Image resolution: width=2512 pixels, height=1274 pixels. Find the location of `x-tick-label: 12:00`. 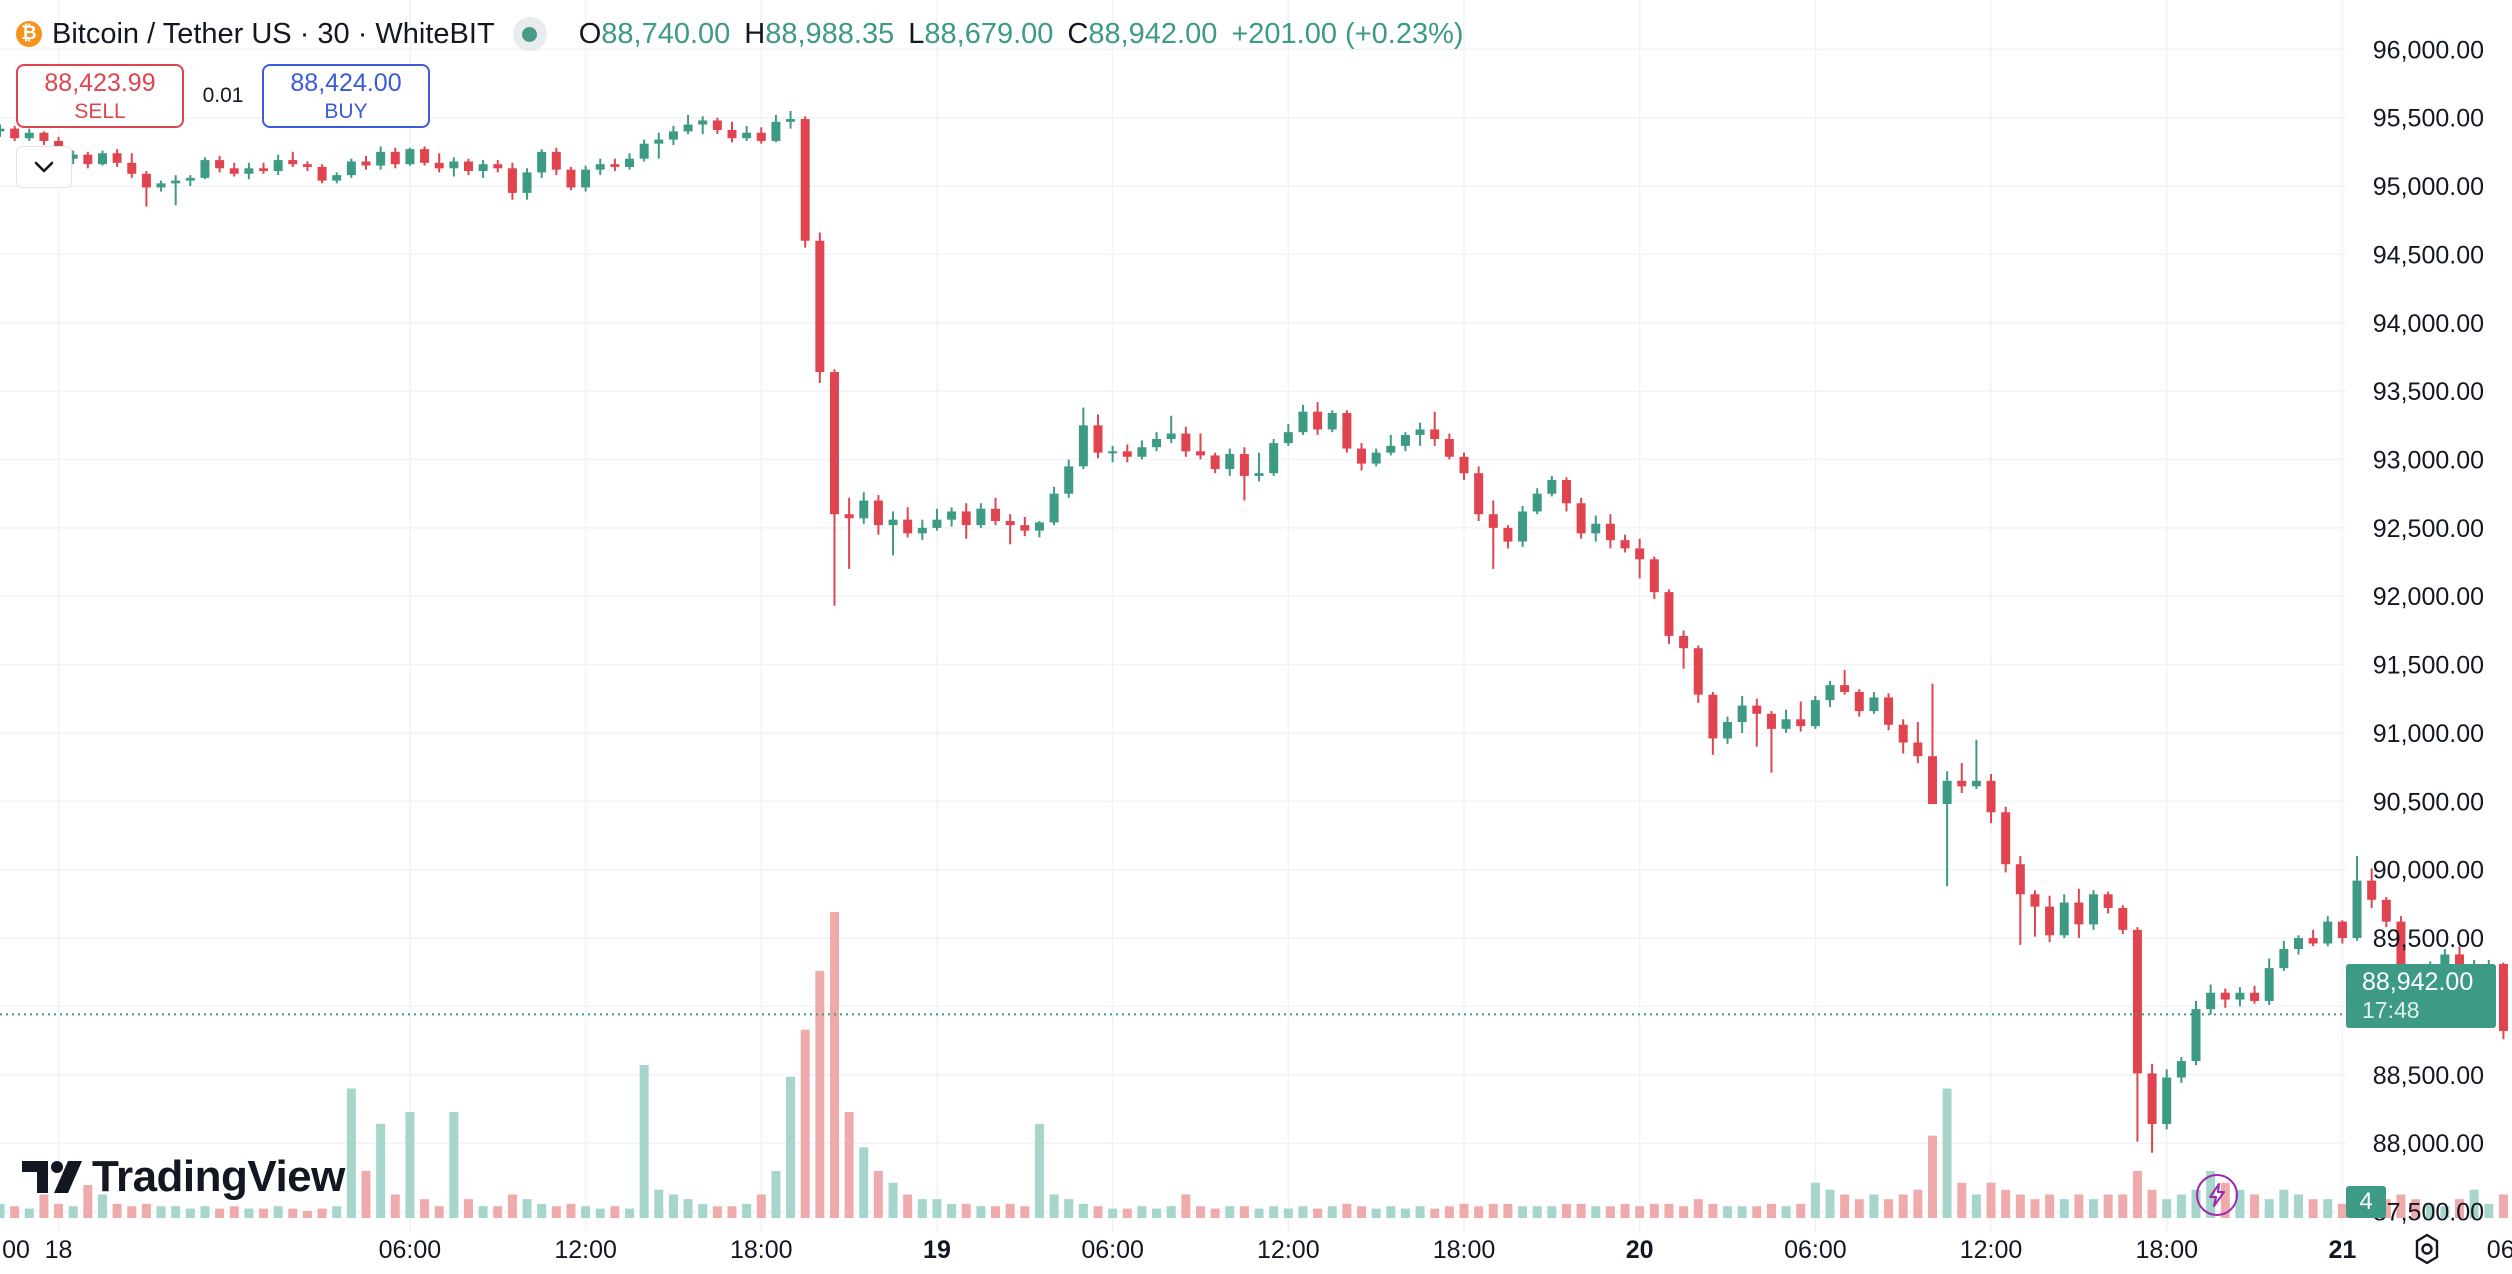

x-tick-label: 12:00 is located at coordinates (1288, 1250).